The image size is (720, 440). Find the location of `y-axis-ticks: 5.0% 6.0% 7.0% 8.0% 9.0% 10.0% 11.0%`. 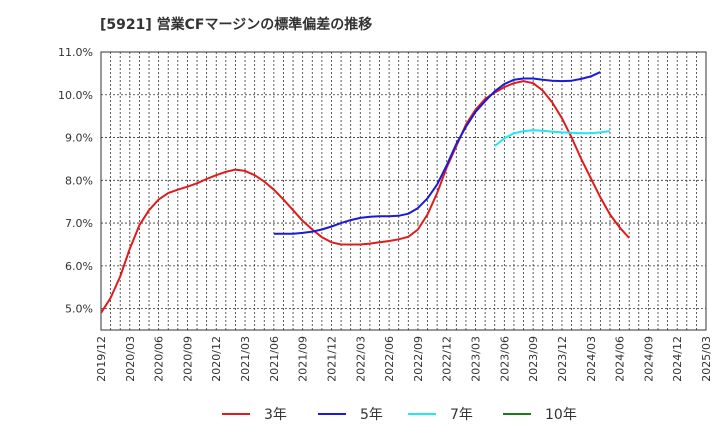

y-axis-ticks: 5.0% 6.0% 7.0% 8.0% 9.0% 10.0% 11.0% is located at coordinates (75, 181).